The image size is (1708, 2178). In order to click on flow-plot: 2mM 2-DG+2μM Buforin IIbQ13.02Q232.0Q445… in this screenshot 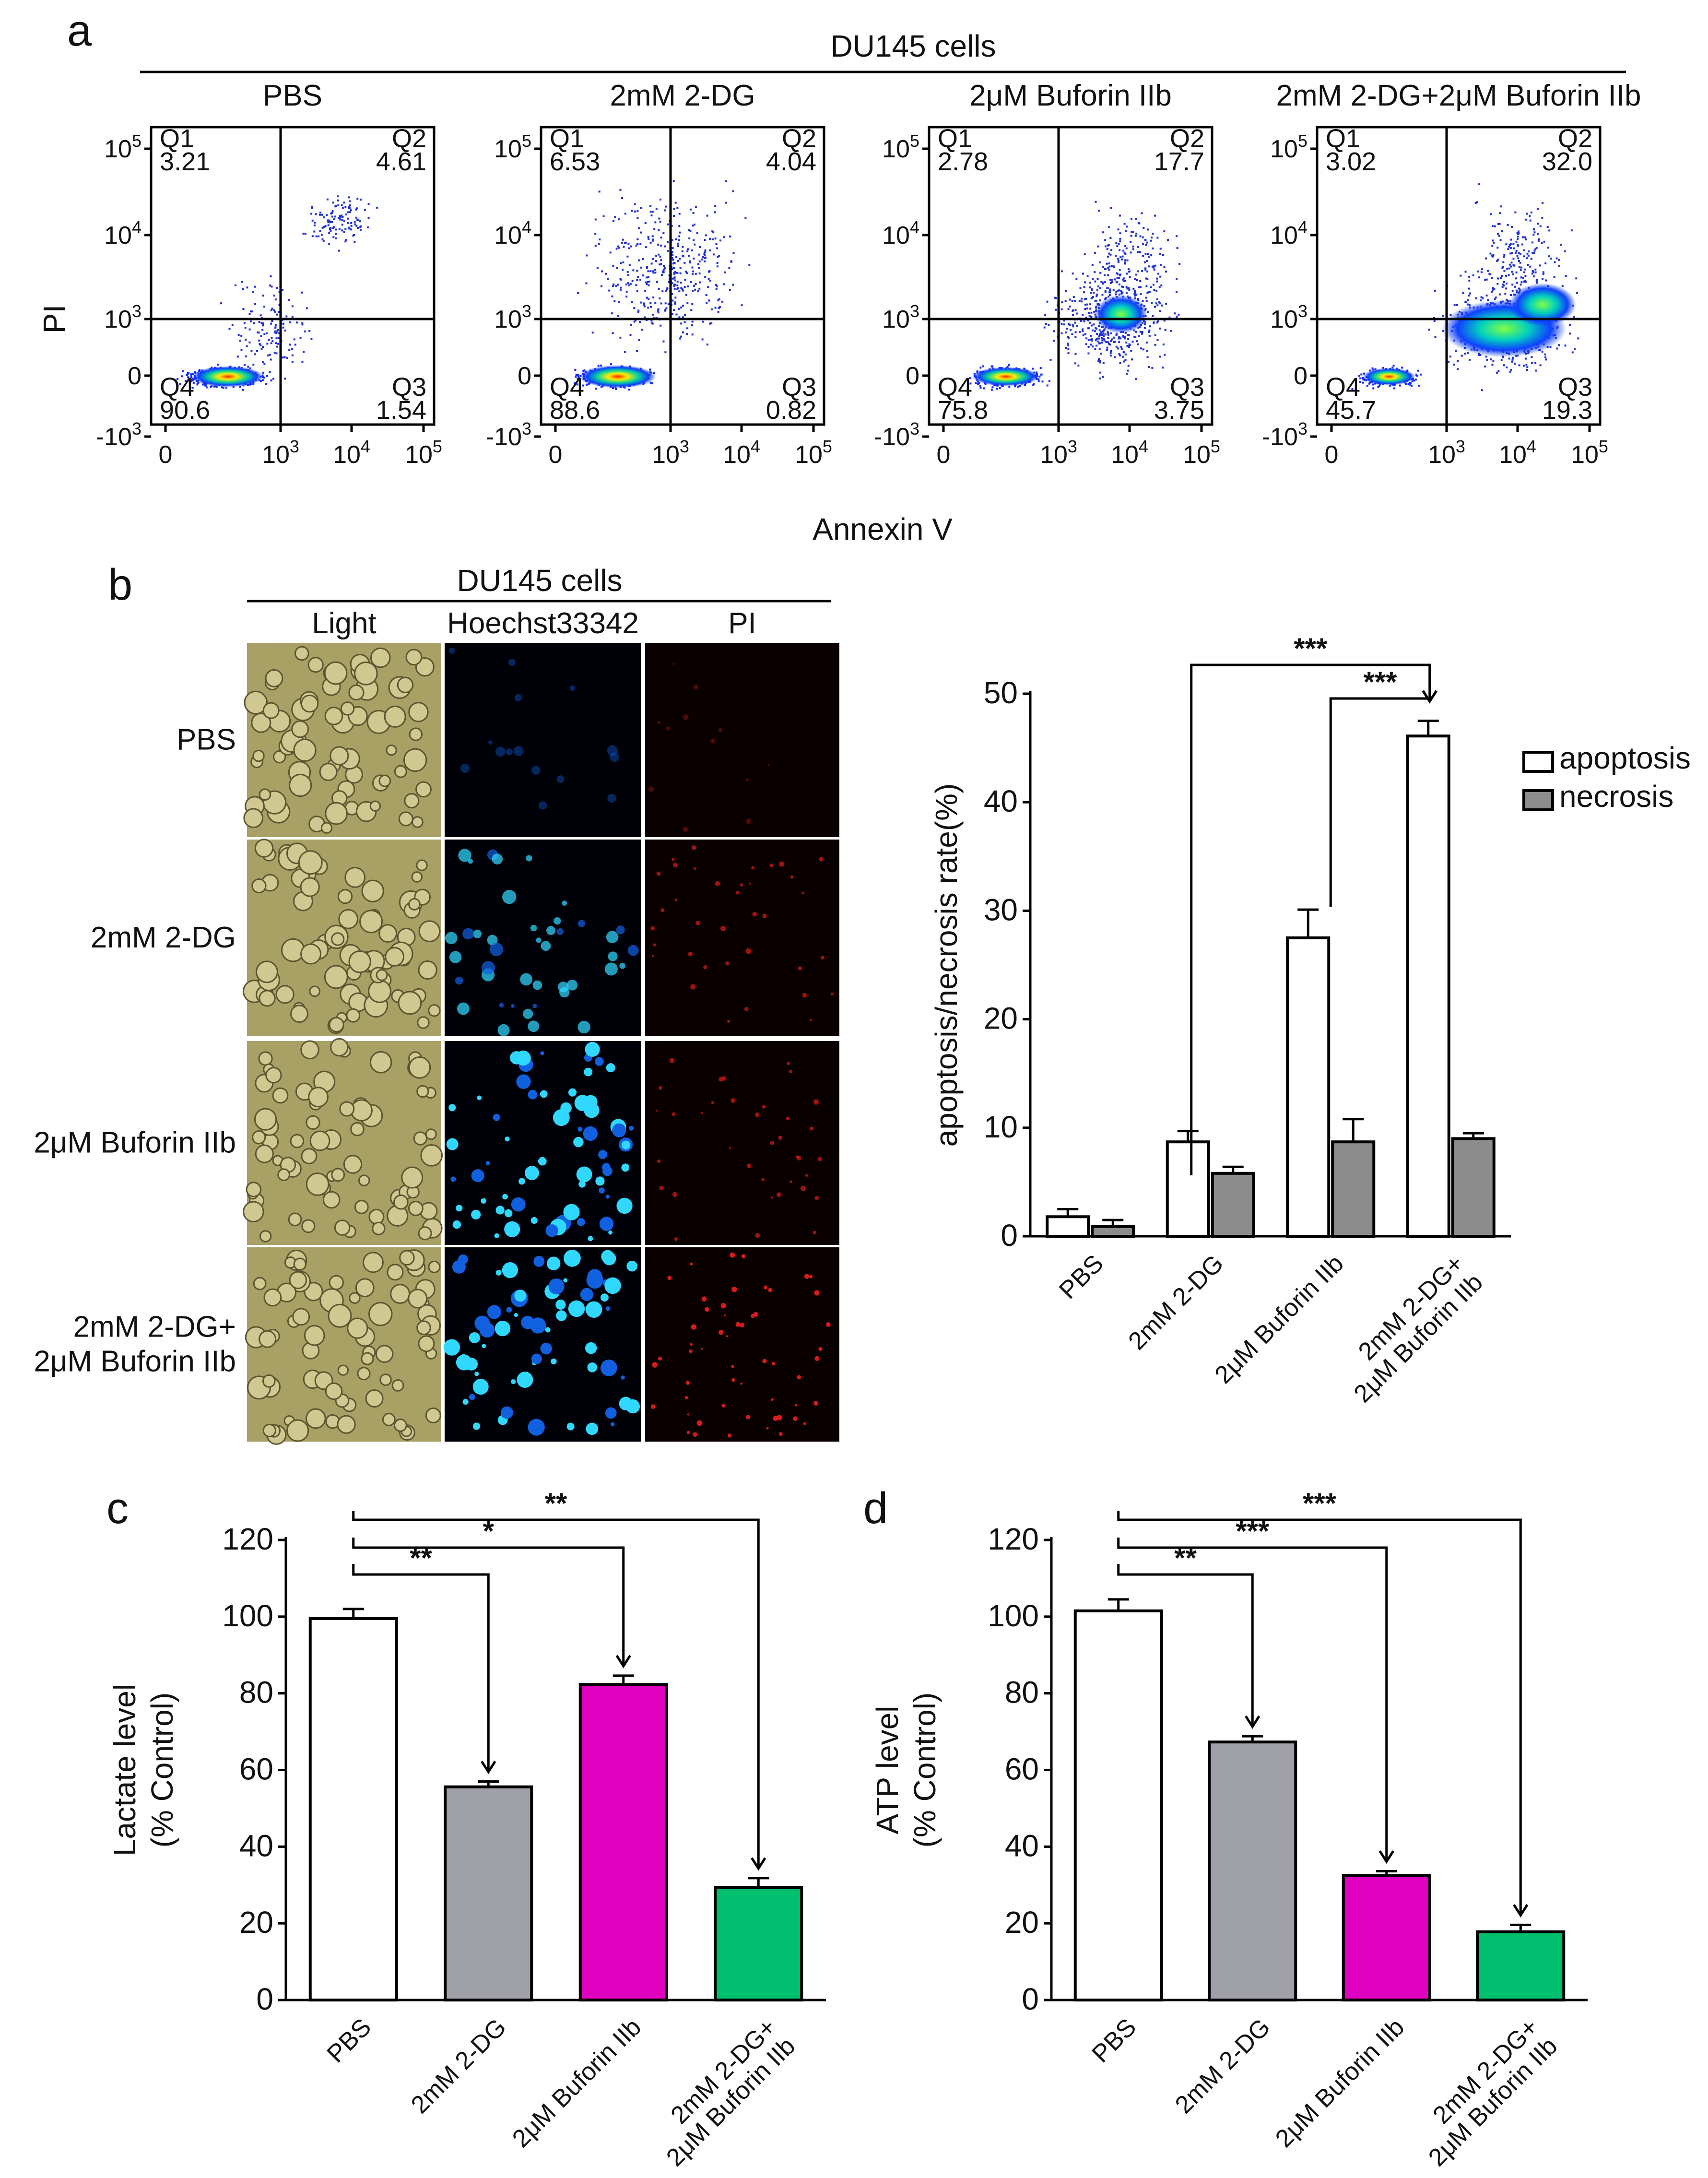, I will do `click(1451, 274)`.